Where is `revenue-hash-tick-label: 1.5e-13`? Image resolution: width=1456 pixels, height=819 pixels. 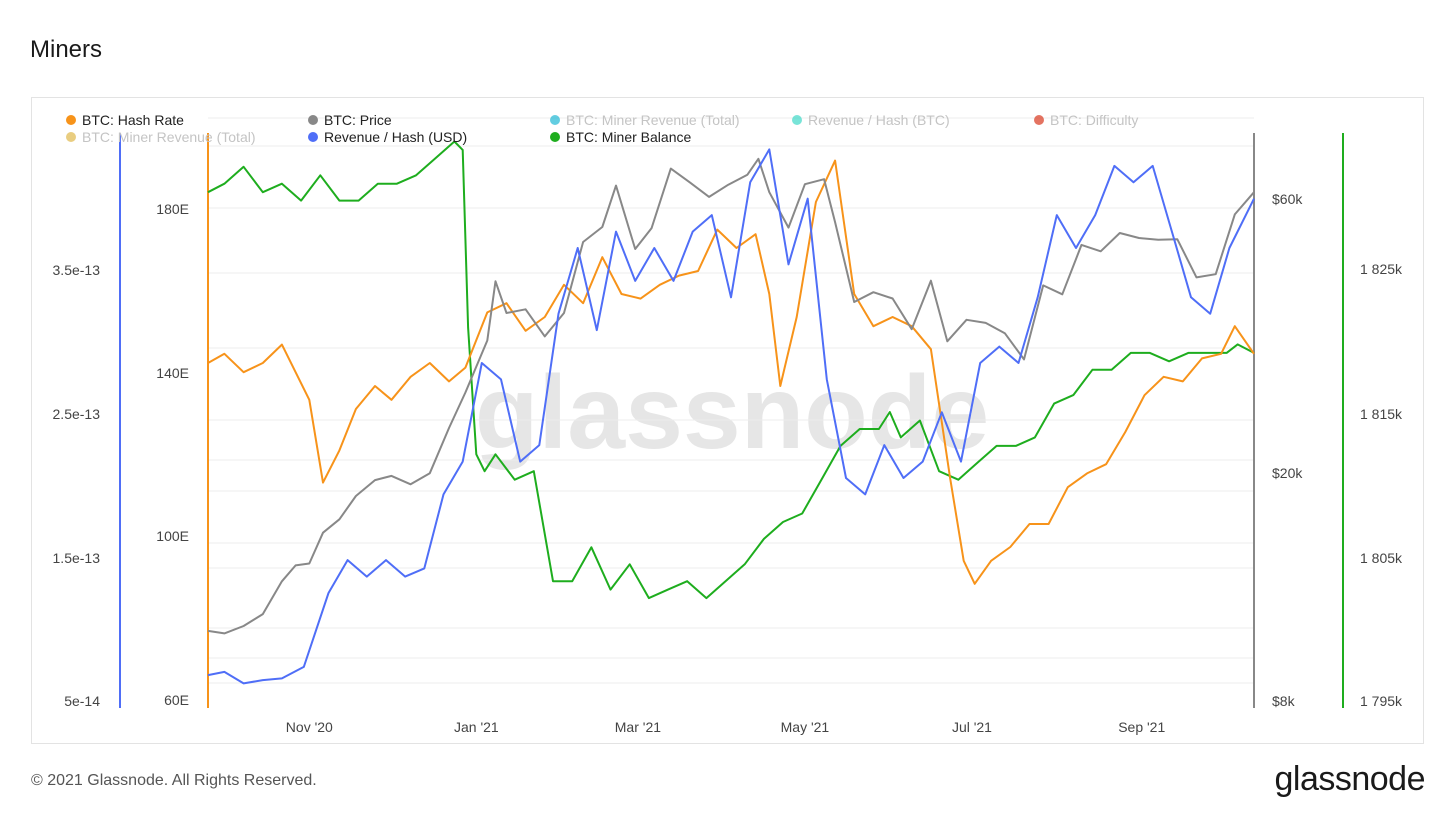
revenue-hash-tick-label: 1.5e-13 is located at coordinates (77, 558).